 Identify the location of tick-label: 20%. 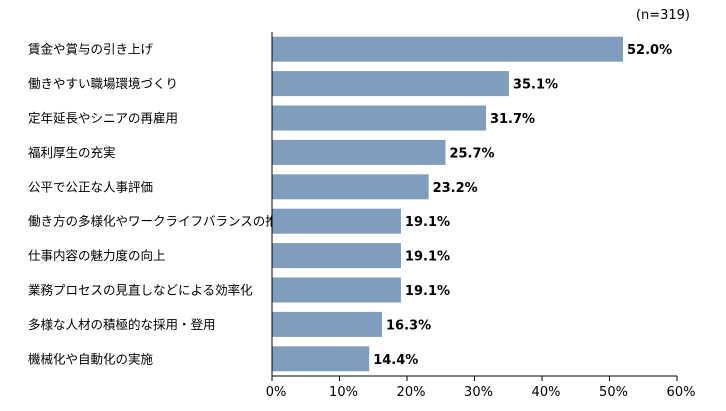
(411, 392).